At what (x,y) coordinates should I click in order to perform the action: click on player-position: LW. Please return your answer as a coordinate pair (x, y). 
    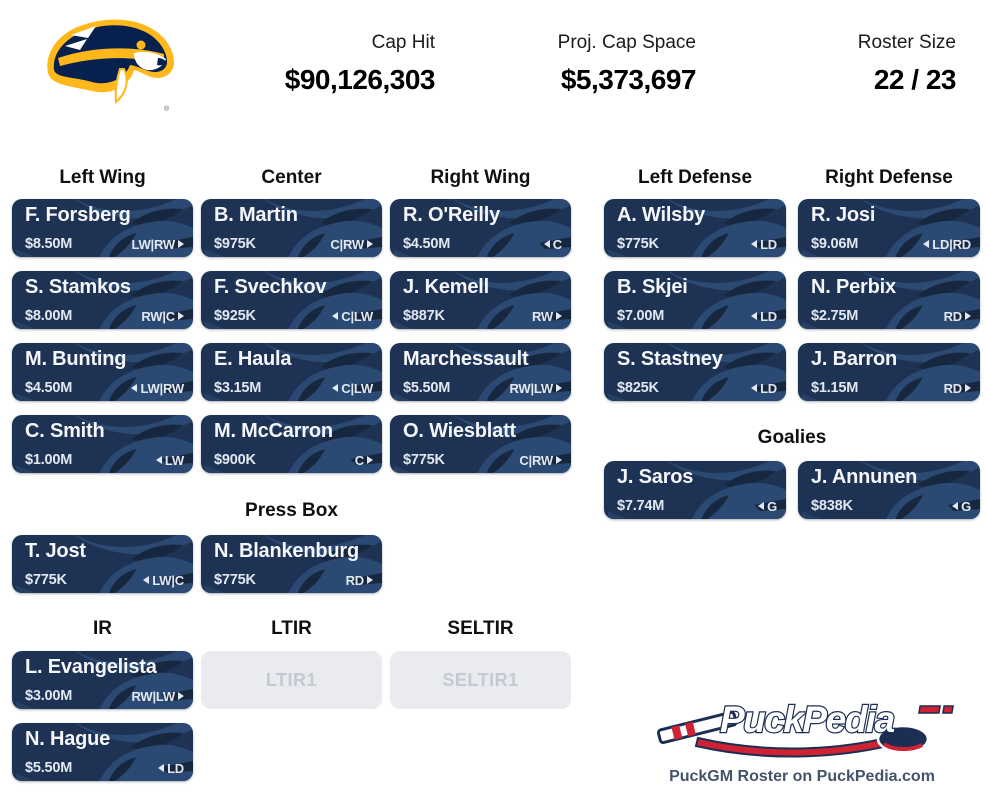
    Looking at the image, I should click on (169, 460).